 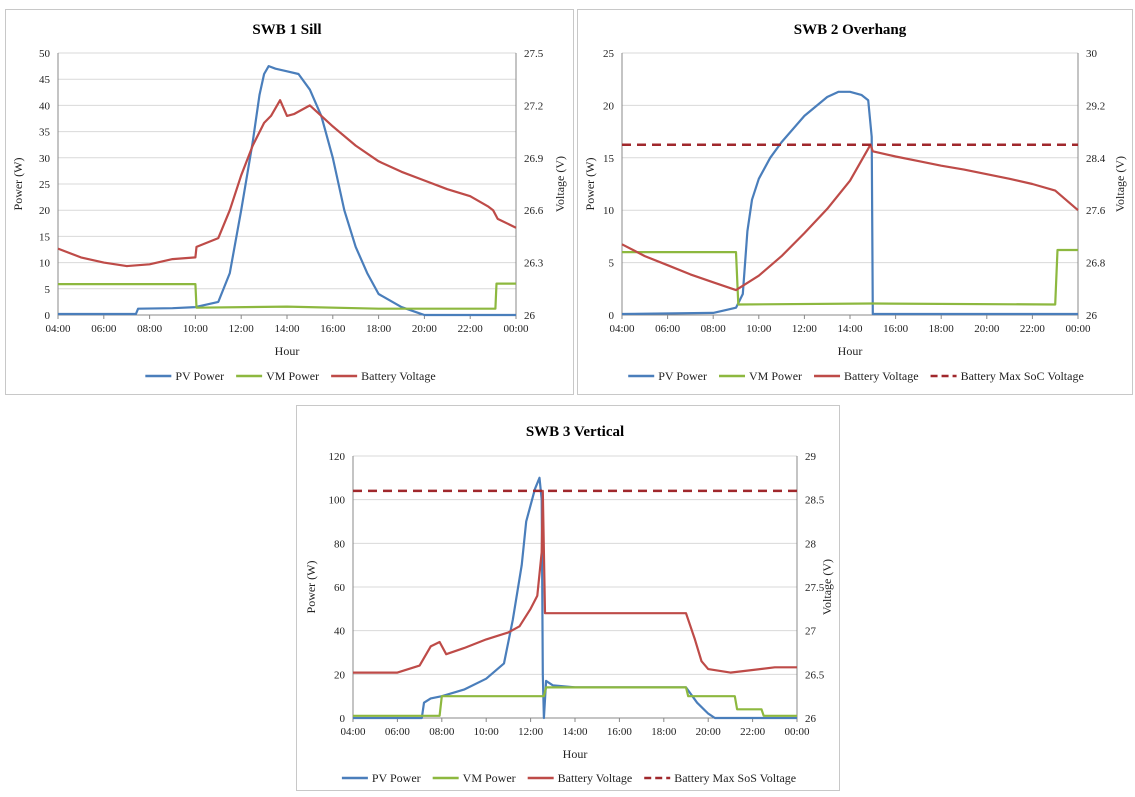 What do you see at coordinates (45, 80) in the screenshot?
I see `y-tick-label: 45` at bounding box center [45, 80].